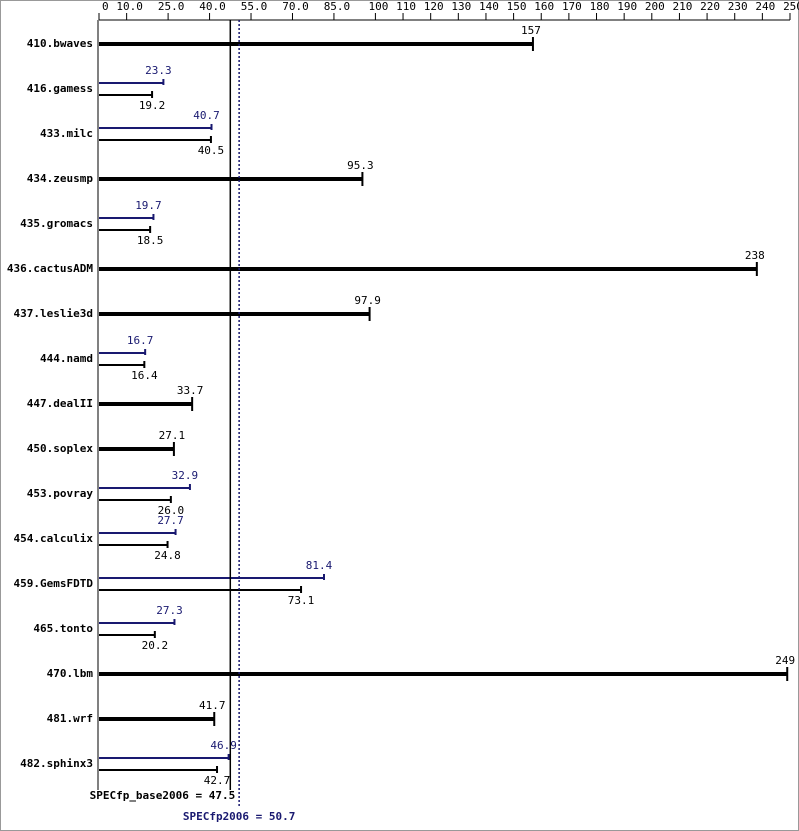 This screenshot has height=831, width=799. What do you see at coordinates (710, 6) in the screenshot?
I see `x-tick-label: 220` at bounding box center [710, 6].